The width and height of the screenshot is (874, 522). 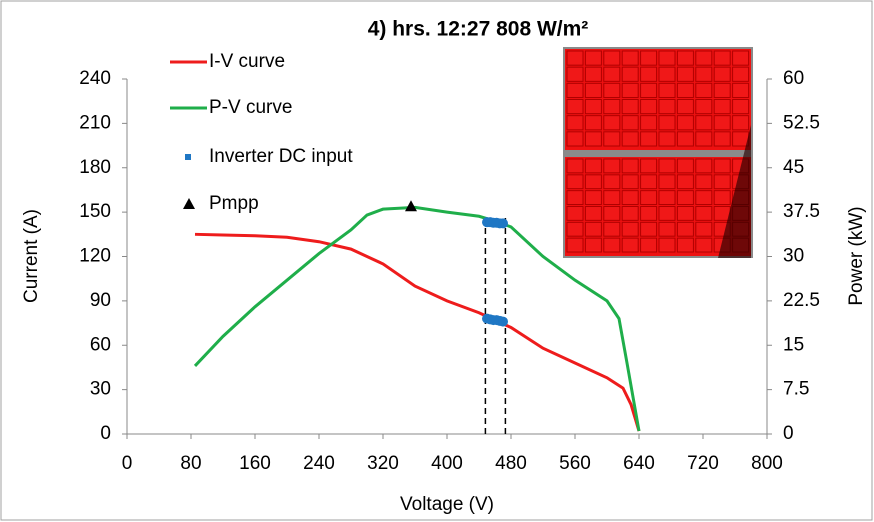 What do you see at coordinates (447, 504) in the screenshot?
I see `x-axis-label: Voltage (V)` at bounding box center [447, 504].